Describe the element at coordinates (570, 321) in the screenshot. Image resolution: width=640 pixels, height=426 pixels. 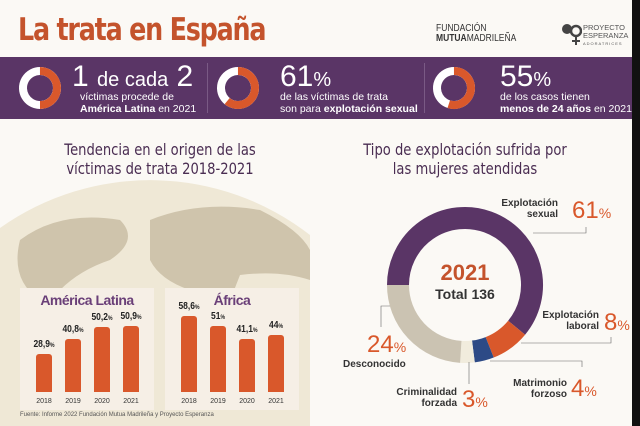
I see `slice-label-explotacion-laboral: Explotación laboral` at that location.